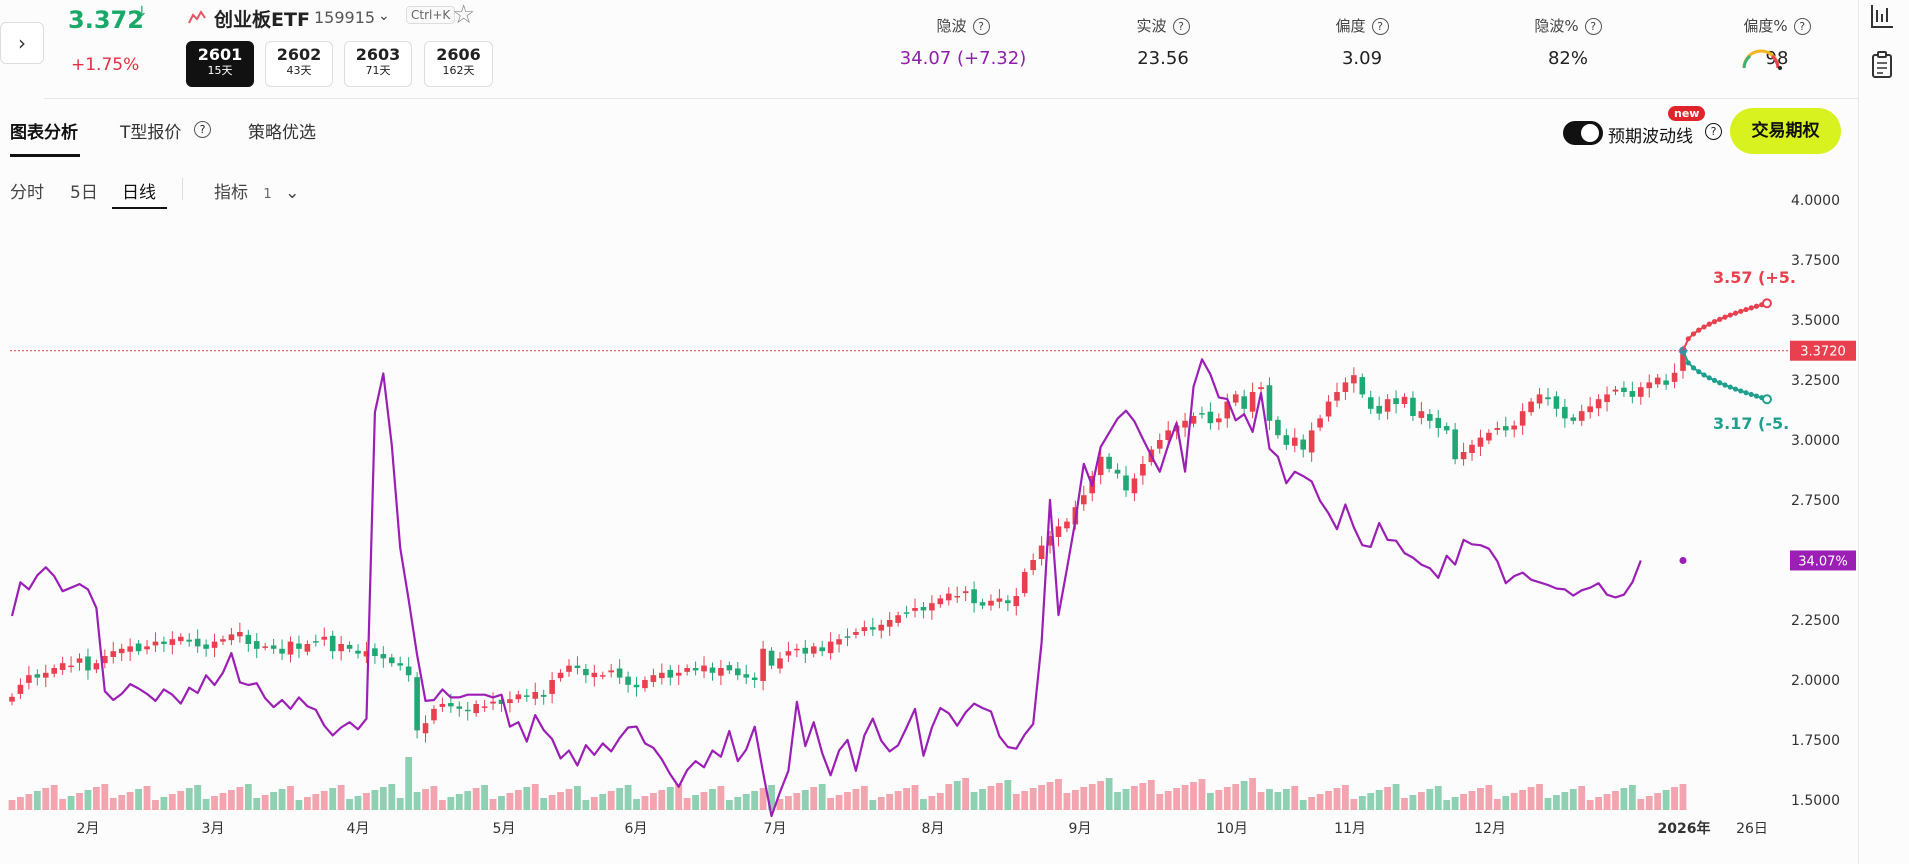 This screenshot has width=1909, height=864. Describe the element at coordinates (139, 193) in the screenshot. I see `subtab-daily: 日线` at that location.